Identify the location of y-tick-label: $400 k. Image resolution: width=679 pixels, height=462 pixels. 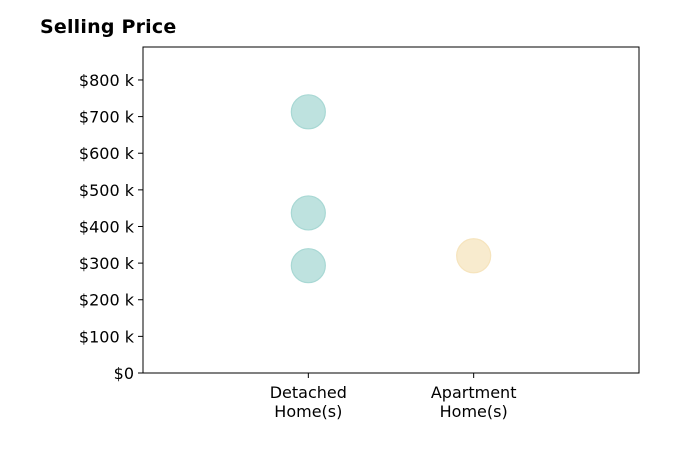
(107, 226).